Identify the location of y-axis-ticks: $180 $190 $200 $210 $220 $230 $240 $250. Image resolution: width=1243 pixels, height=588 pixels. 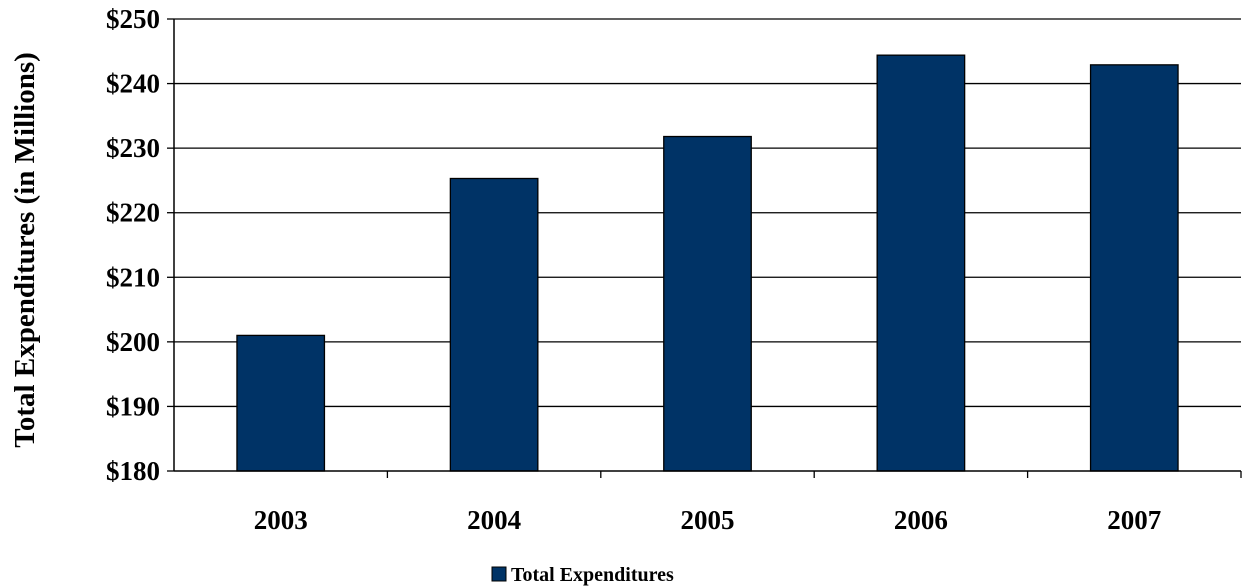
(140, 245).